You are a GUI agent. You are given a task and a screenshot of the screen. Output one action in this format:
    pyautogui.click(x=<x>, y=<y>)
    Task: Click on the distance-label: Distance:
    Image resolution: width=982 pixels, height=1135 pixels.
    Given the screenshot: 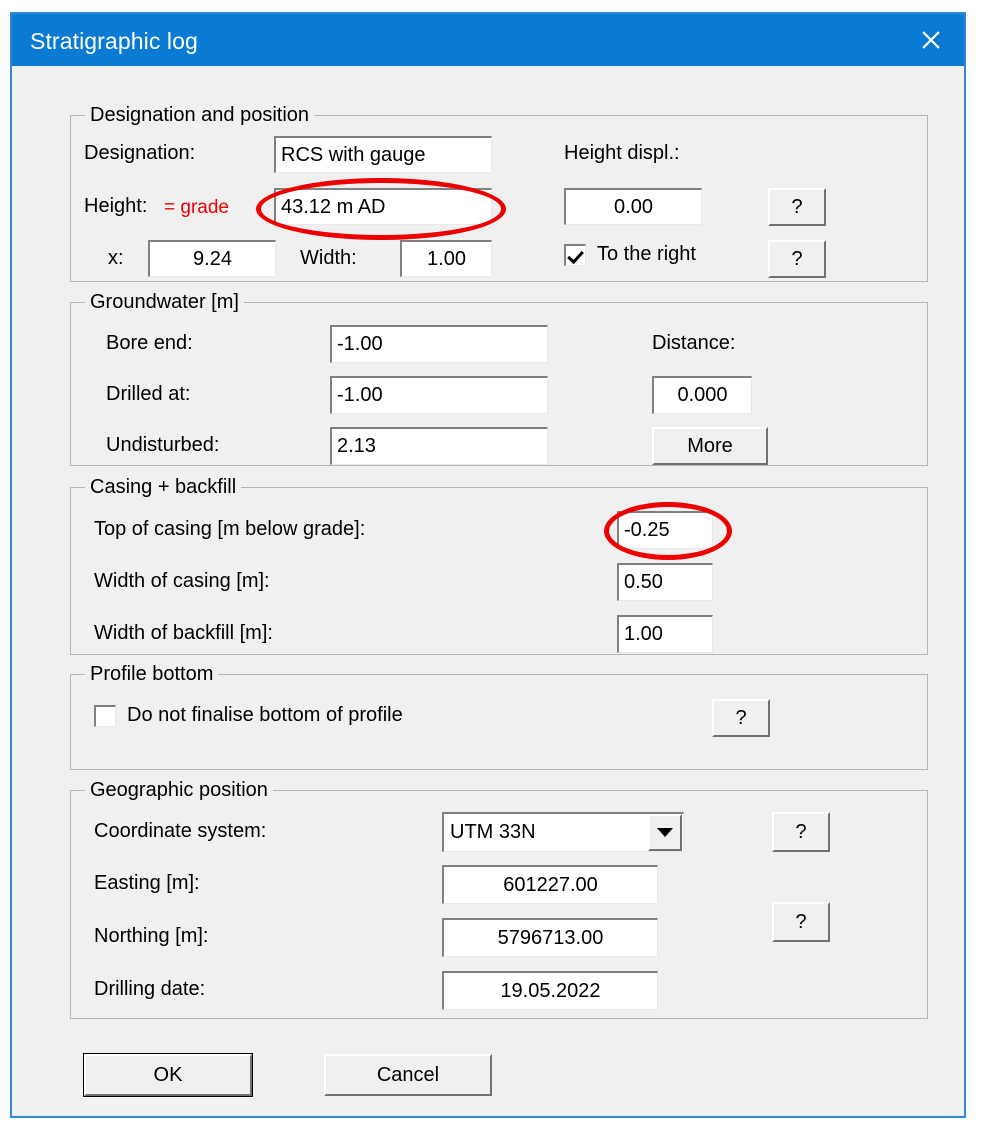 What is the action you would take?
    pyautogui.click(x=694, y=343)
    